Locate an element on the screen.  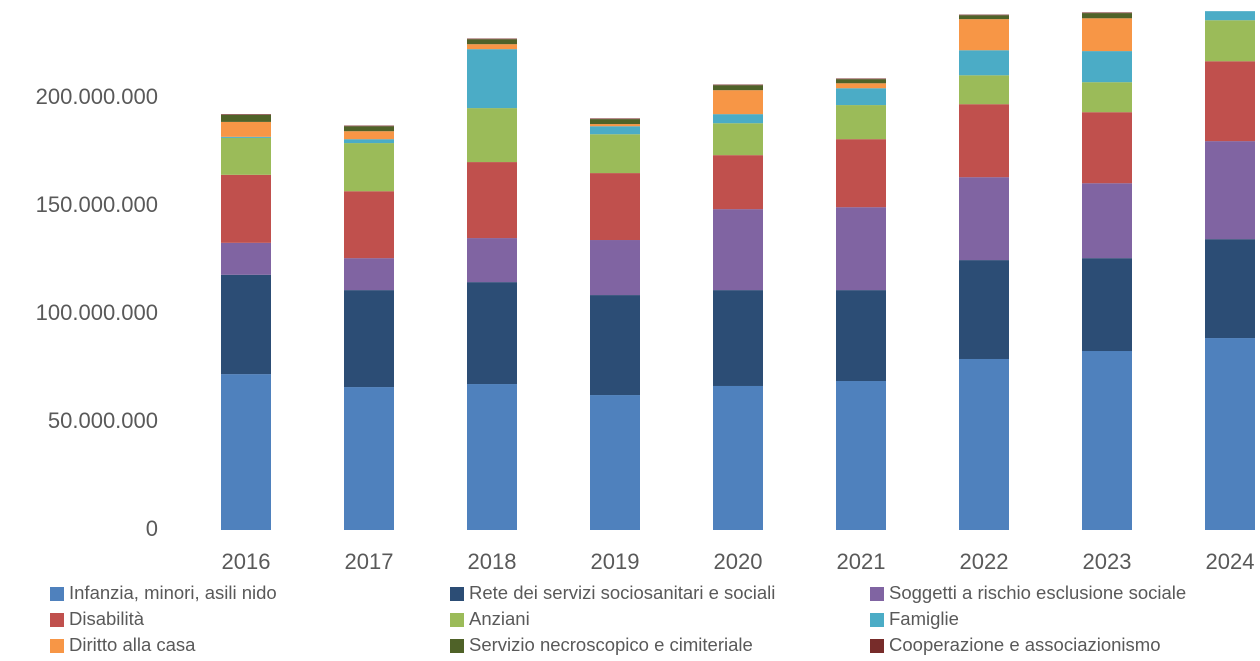
legend-label: Rete dei servizi sociosanitari e sociali is located at coordinates (622, 592).